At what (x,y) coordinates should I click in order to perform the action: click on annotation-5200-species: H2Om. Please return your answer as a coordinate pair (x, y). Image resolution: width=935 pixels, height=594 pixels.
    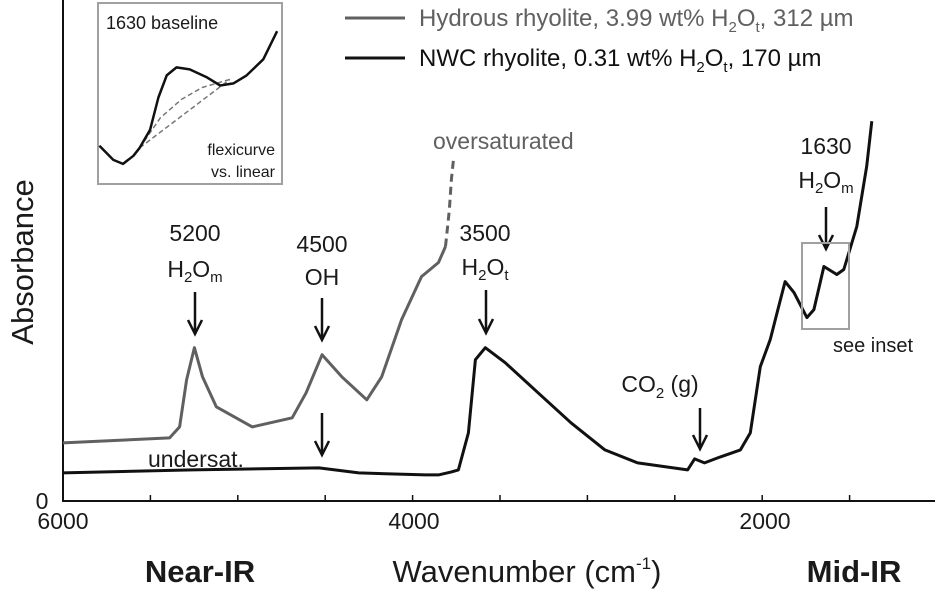
    Looking at the image, I should click on (194, 271).